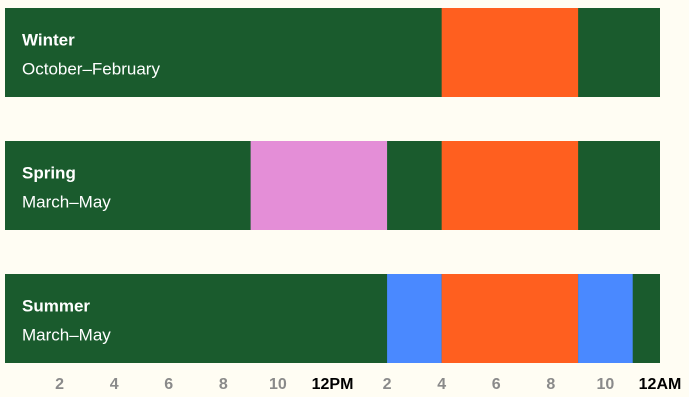 The width and height of the screenshot is (689, 397). Describe the element at coordinates (48, 39) in the screenshot. I see `row-title: Winter` at that location.